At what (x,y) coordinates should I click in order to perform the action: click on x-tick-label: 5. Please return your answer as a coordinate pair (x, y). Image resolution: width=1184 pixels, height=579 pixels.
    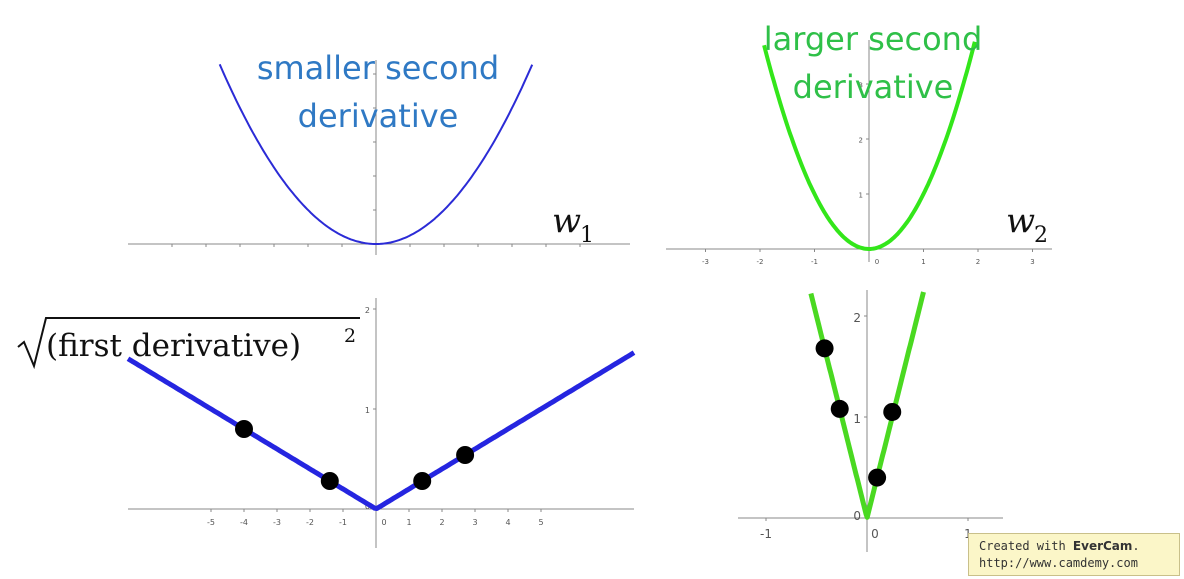
    Looking at the image, I should click on (540, 522).